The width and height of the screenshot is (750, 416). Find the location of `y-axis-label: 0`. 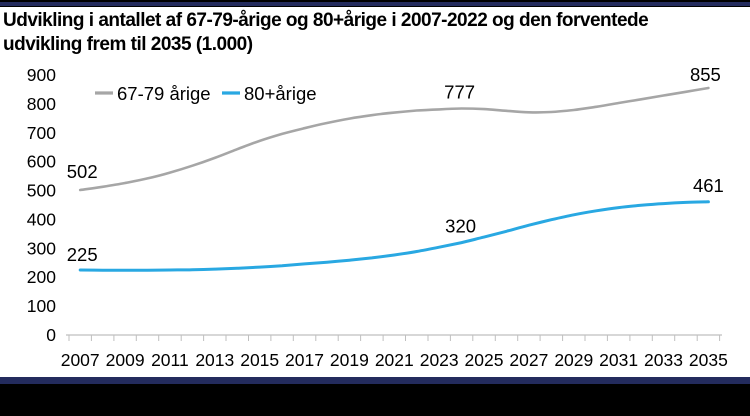

y-axis-label: 0 is located at coordinates (51, 335).